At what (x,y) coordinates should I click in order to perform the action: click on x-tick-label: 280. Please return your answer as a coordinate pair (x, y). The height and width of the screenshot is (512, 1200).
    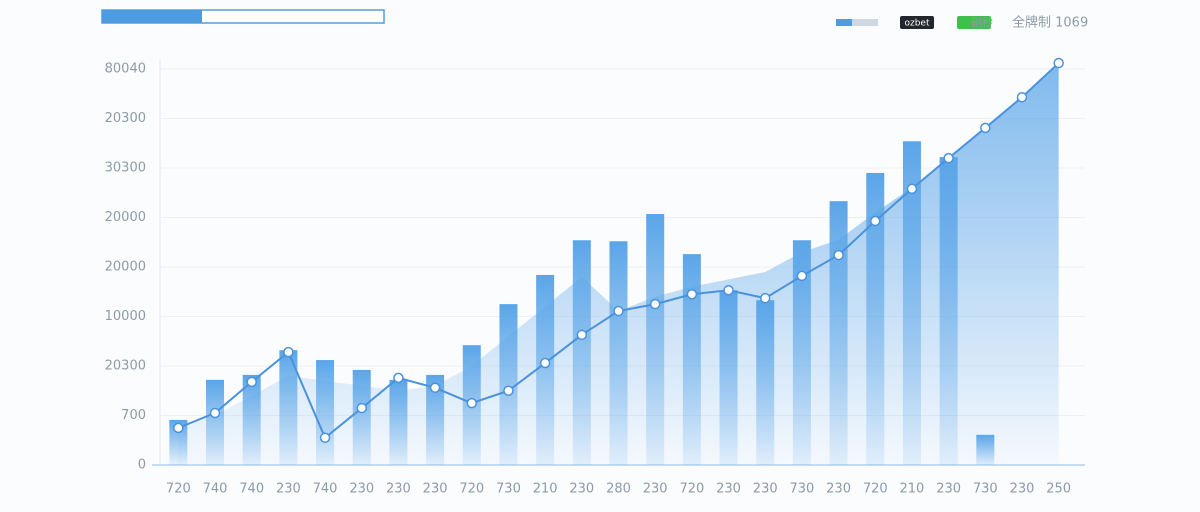
    Looking at the image, I should click on (618, 489).